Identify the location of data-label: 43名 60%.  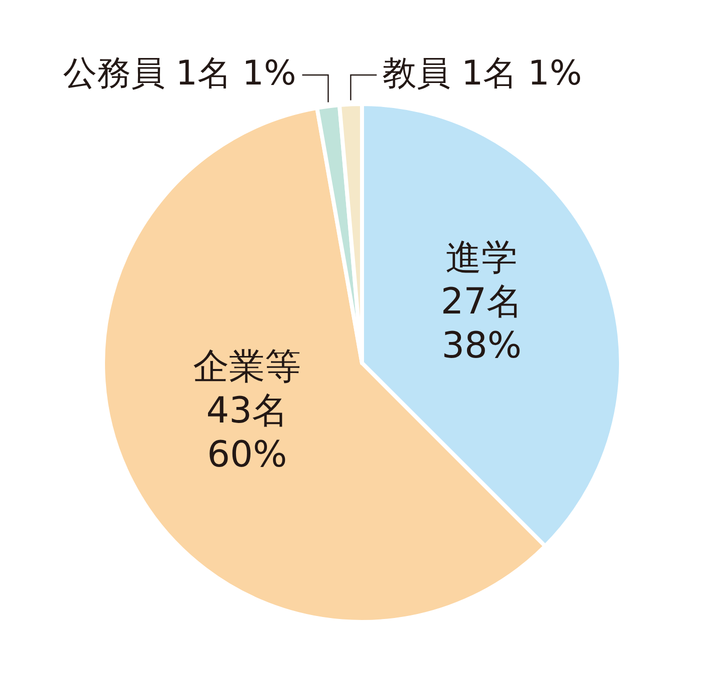
(247, 433).